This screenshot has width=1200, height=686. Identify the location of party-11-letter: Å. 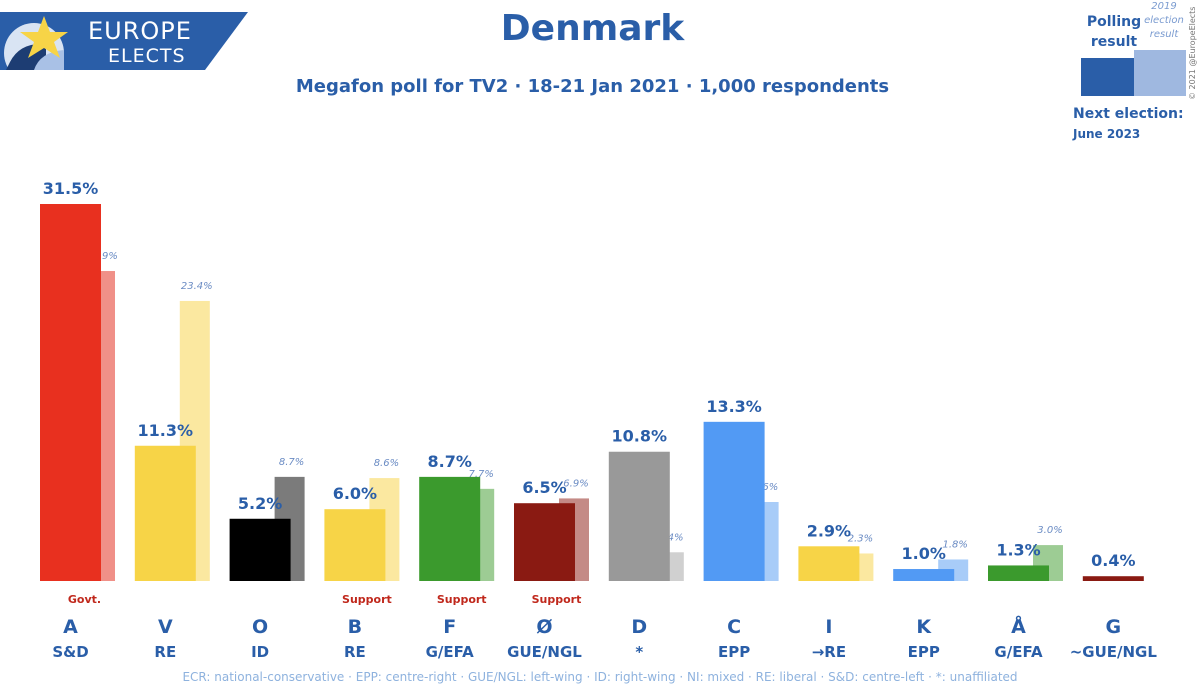
(1018, 626).